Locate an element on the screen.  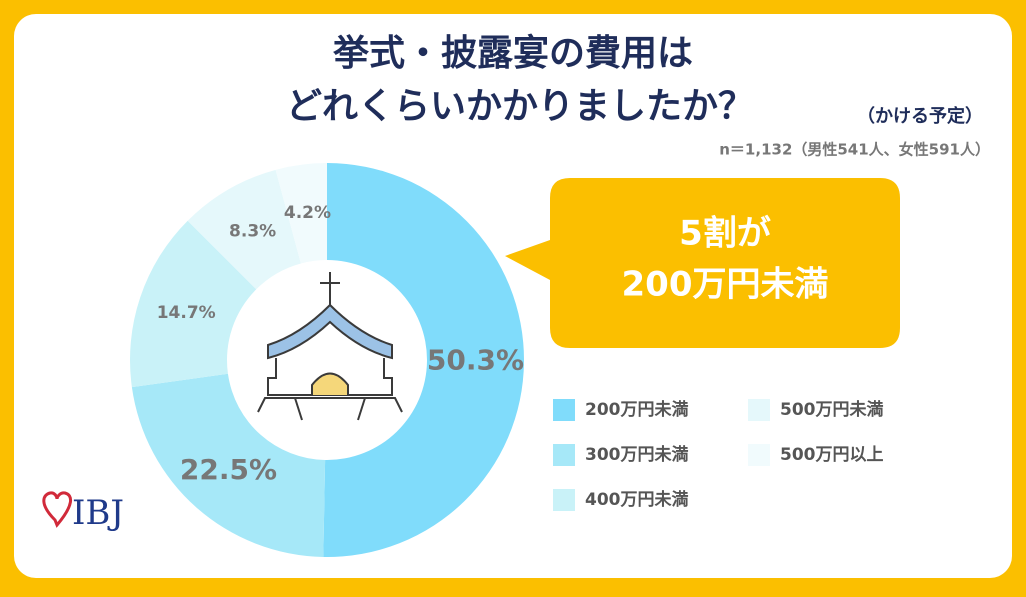
callout: 5割が 200万円未満 is located at coordinates (702, 263).